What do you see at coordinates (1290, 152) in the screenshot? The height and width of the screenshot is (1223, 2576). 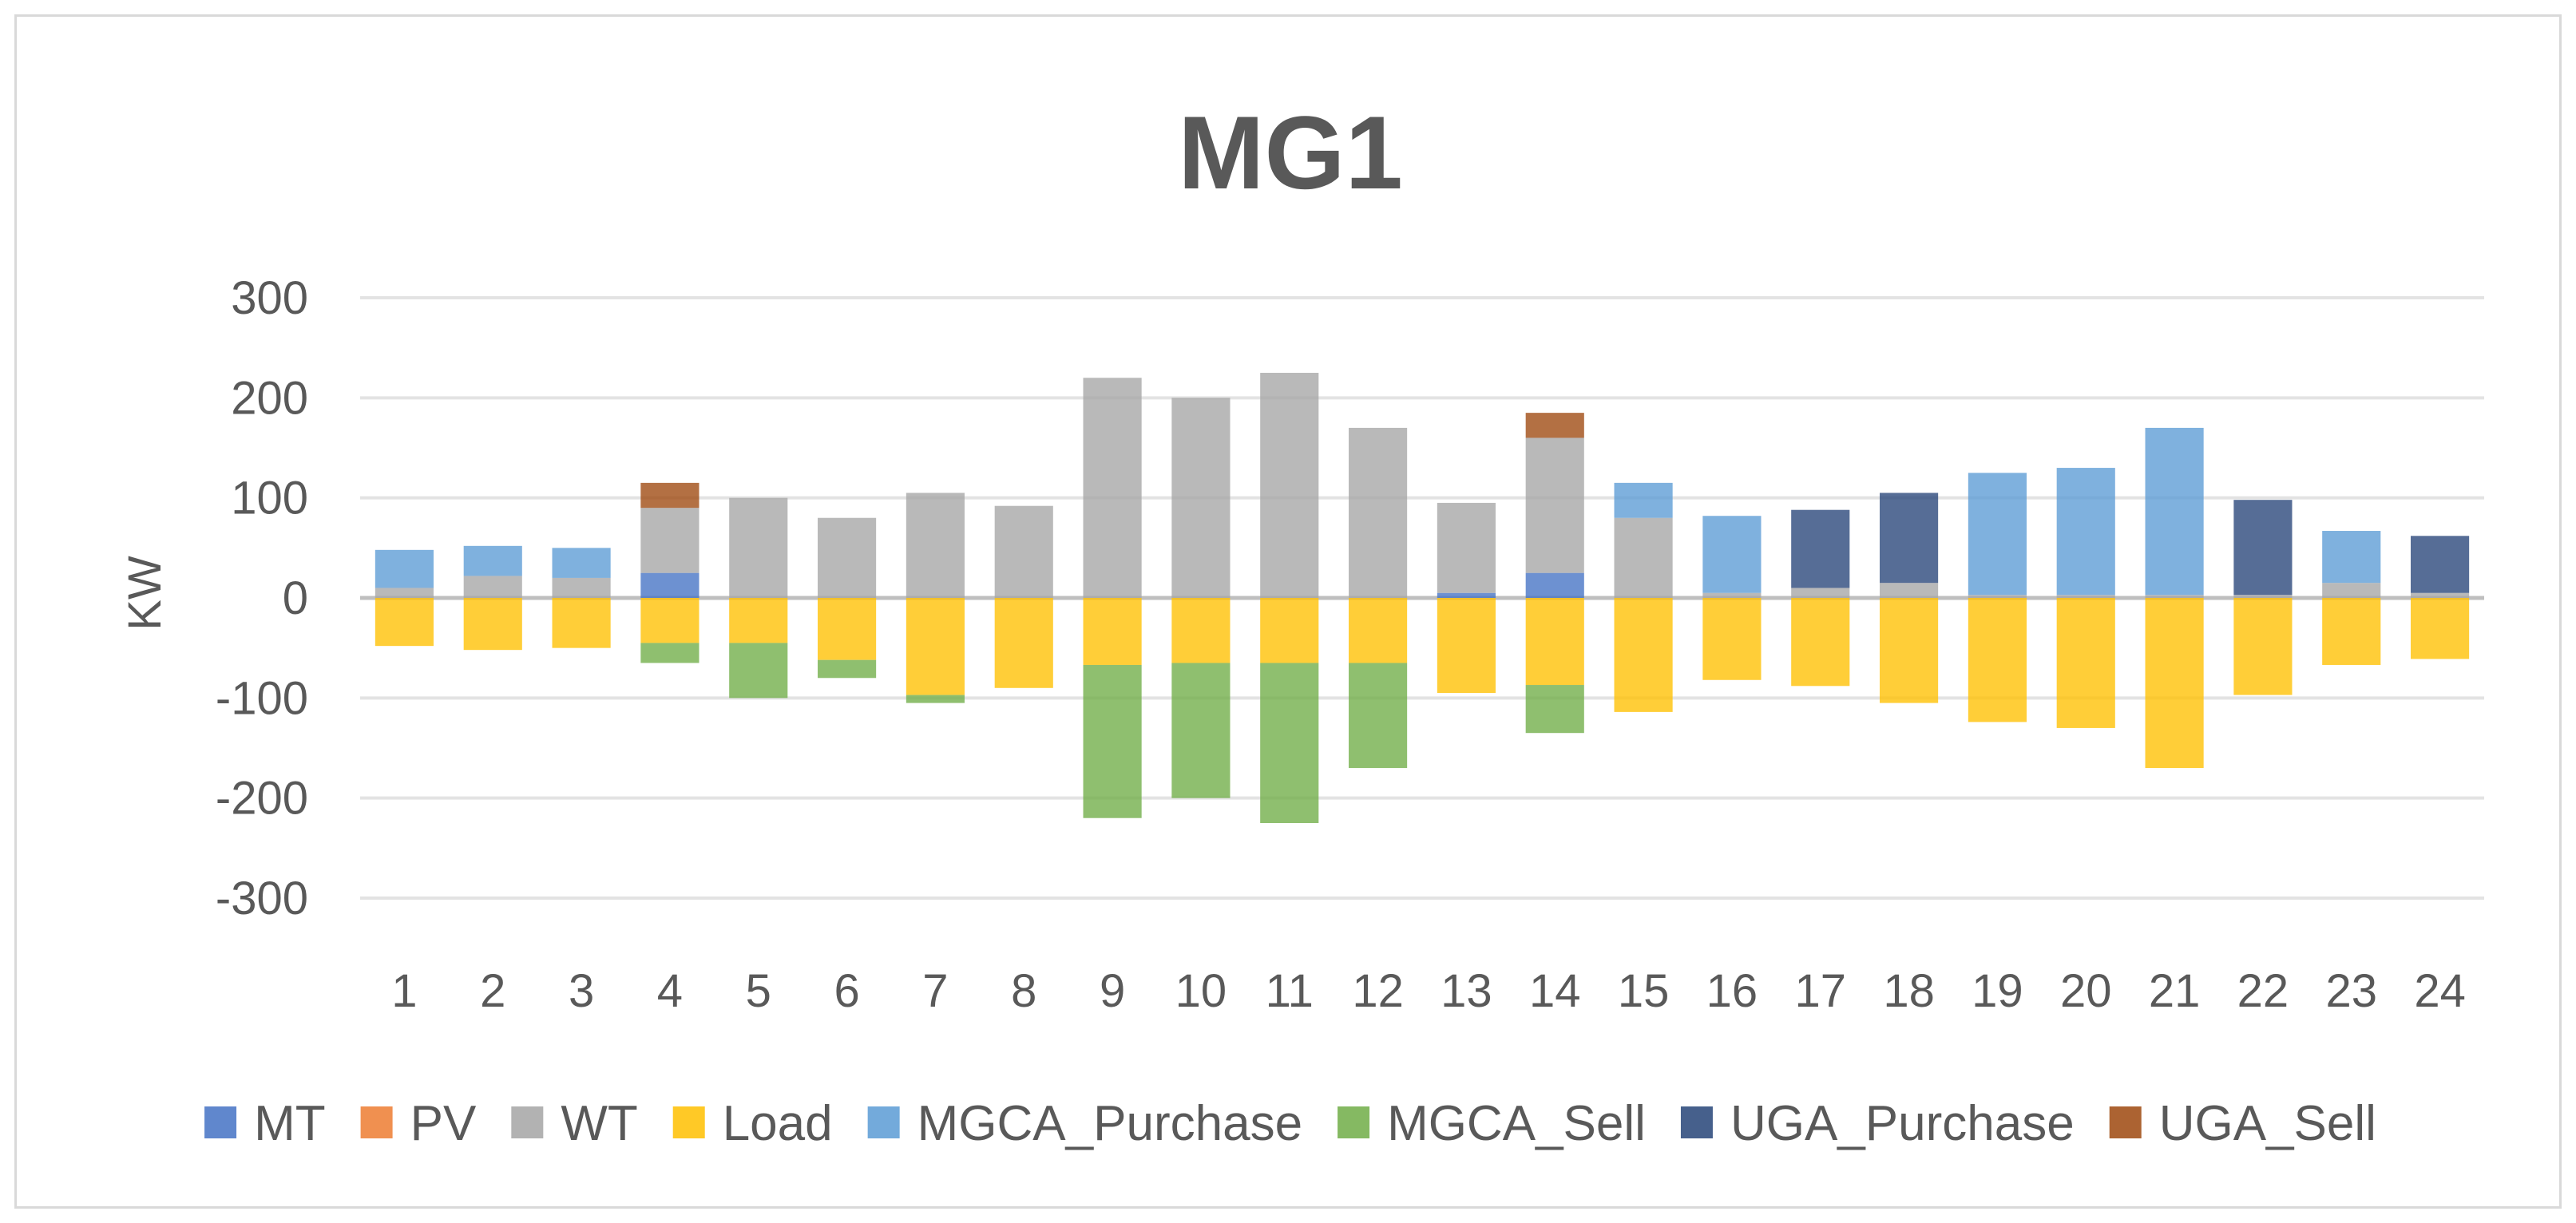 I see `chart-title: MG1` at bounding box center [1290, 152].